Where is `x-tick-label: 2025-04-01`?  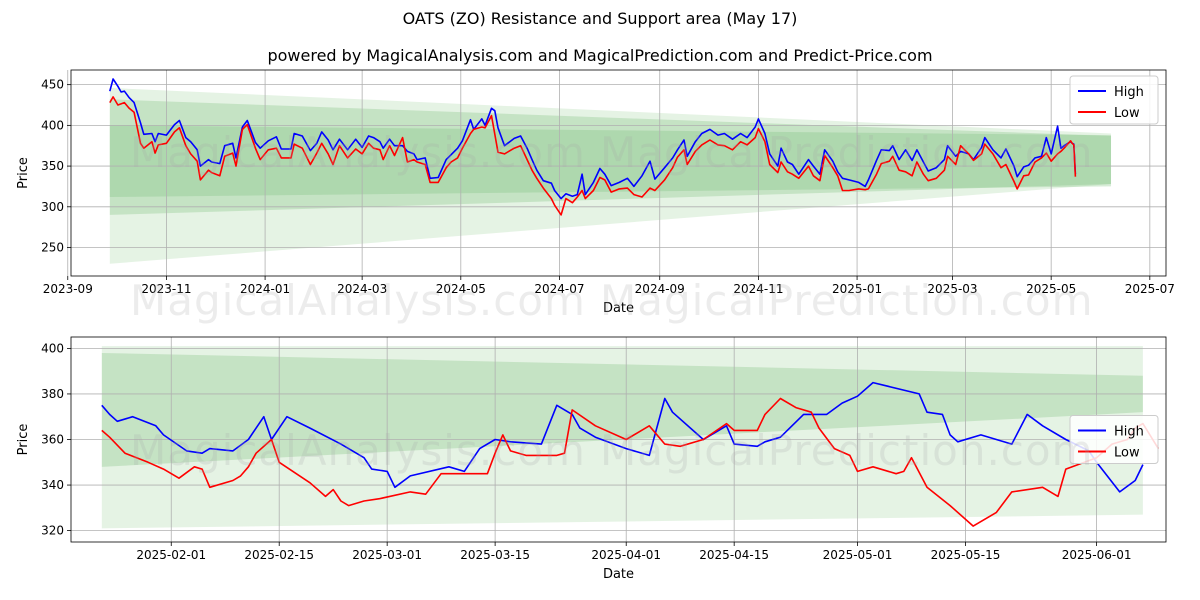 x-tick-label: 2025-04-01 is located at coordinates (626, 555).